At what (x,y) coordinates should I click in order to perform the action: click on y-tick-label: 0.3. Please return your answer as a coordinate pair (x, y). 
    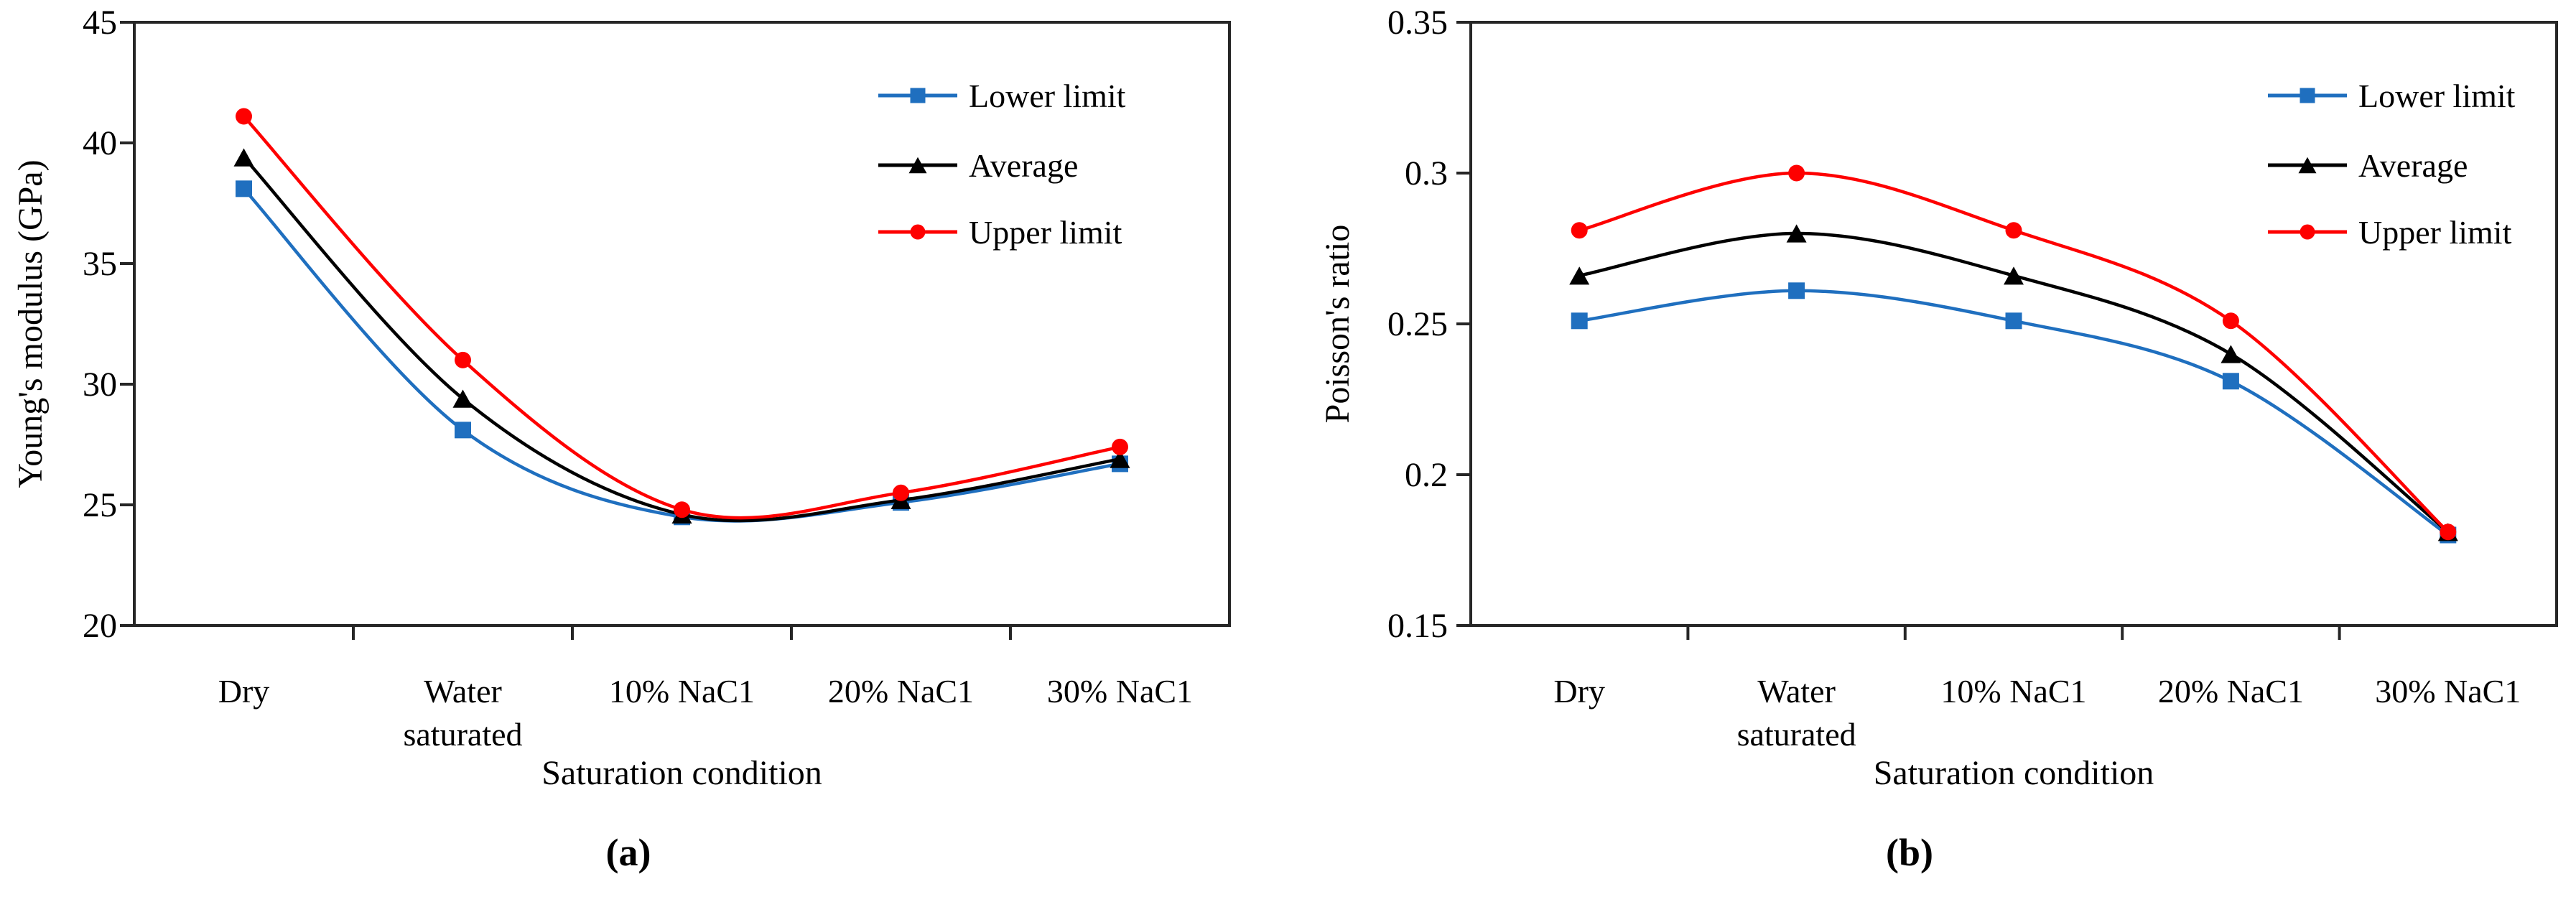
    Looking at the image, I should click on (1426, 173).